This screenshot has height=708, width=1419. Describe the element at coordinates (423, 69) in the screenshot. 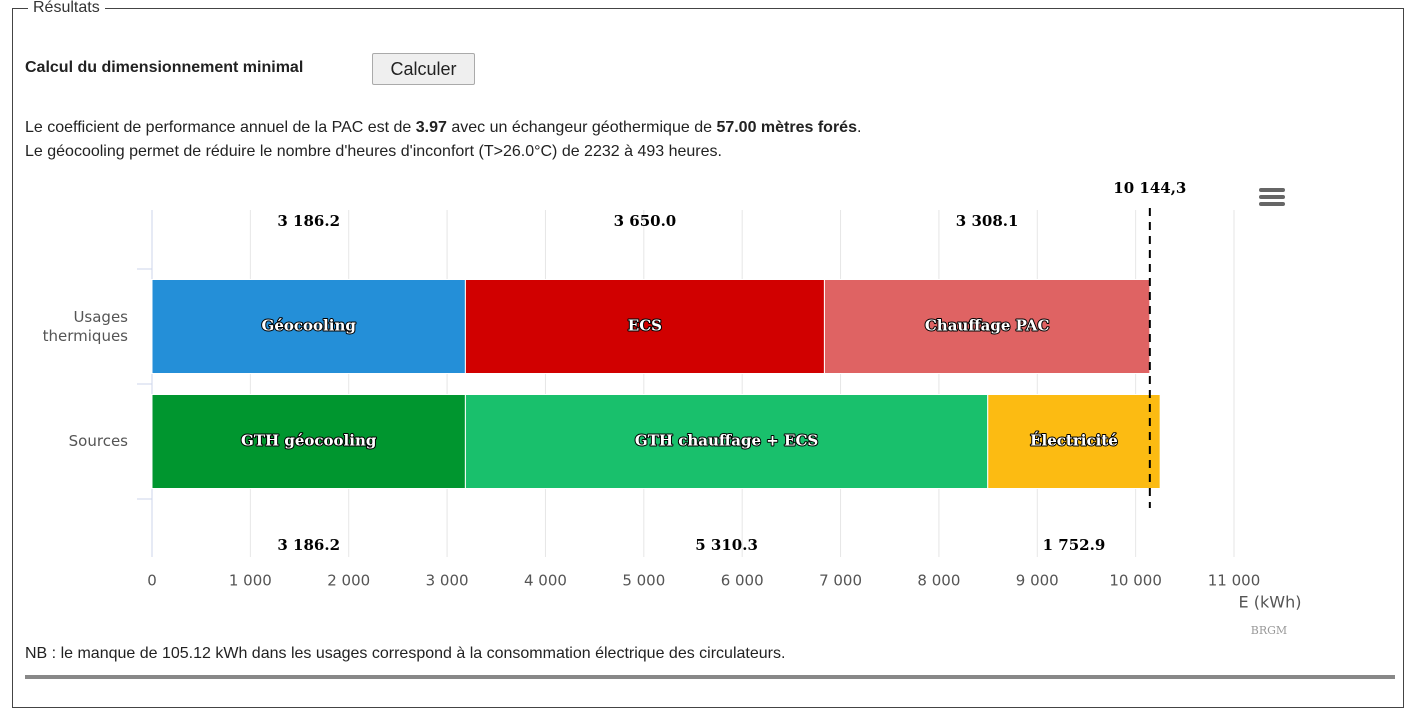

I see `calculate-button: Calculer` at that location.